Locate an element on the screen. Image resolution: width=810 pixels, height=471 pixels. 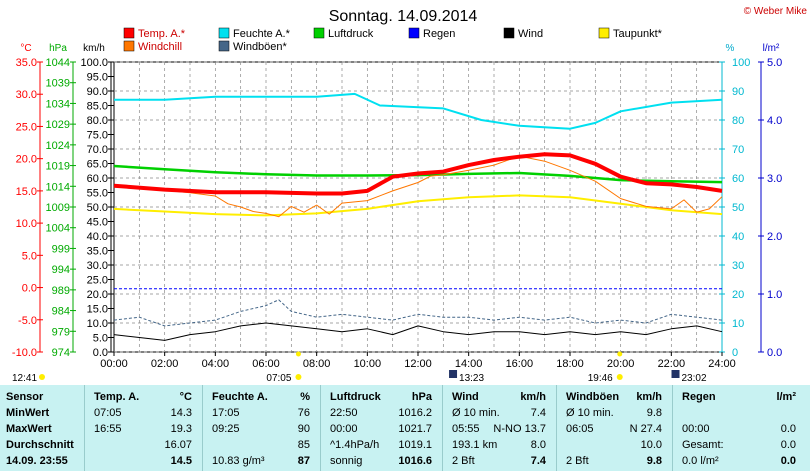
x-tick-label: 04:00 is located at coordinates (216, 364).